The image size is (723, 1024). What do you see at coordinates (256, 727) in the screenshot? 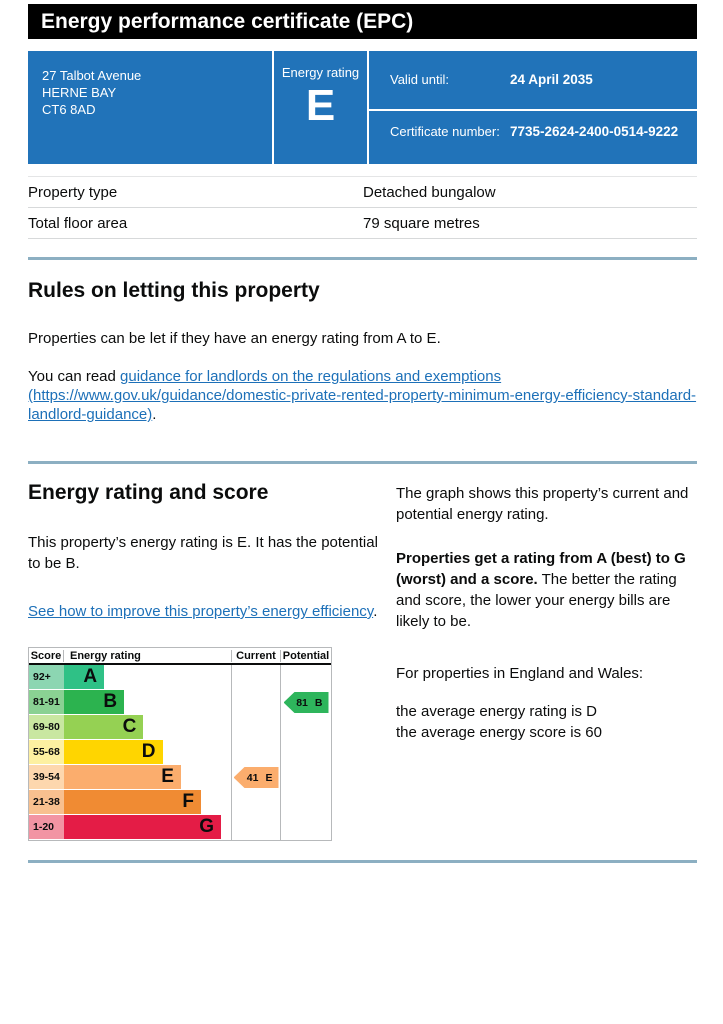
I see `current-cell-c` at bounding box center [256, 727].